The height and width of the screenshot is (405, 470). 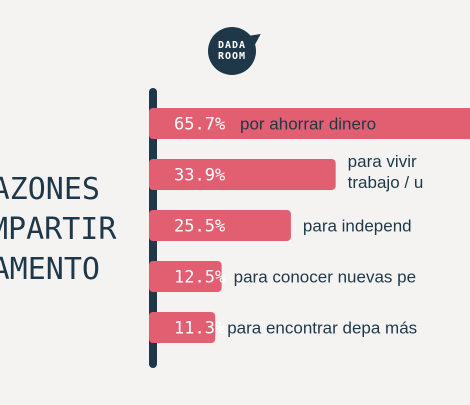 What do you see at coordinates (199, 176) in the screenshot?
I see `bar-value-label: 33.9%` at bounding box center [199, 176].